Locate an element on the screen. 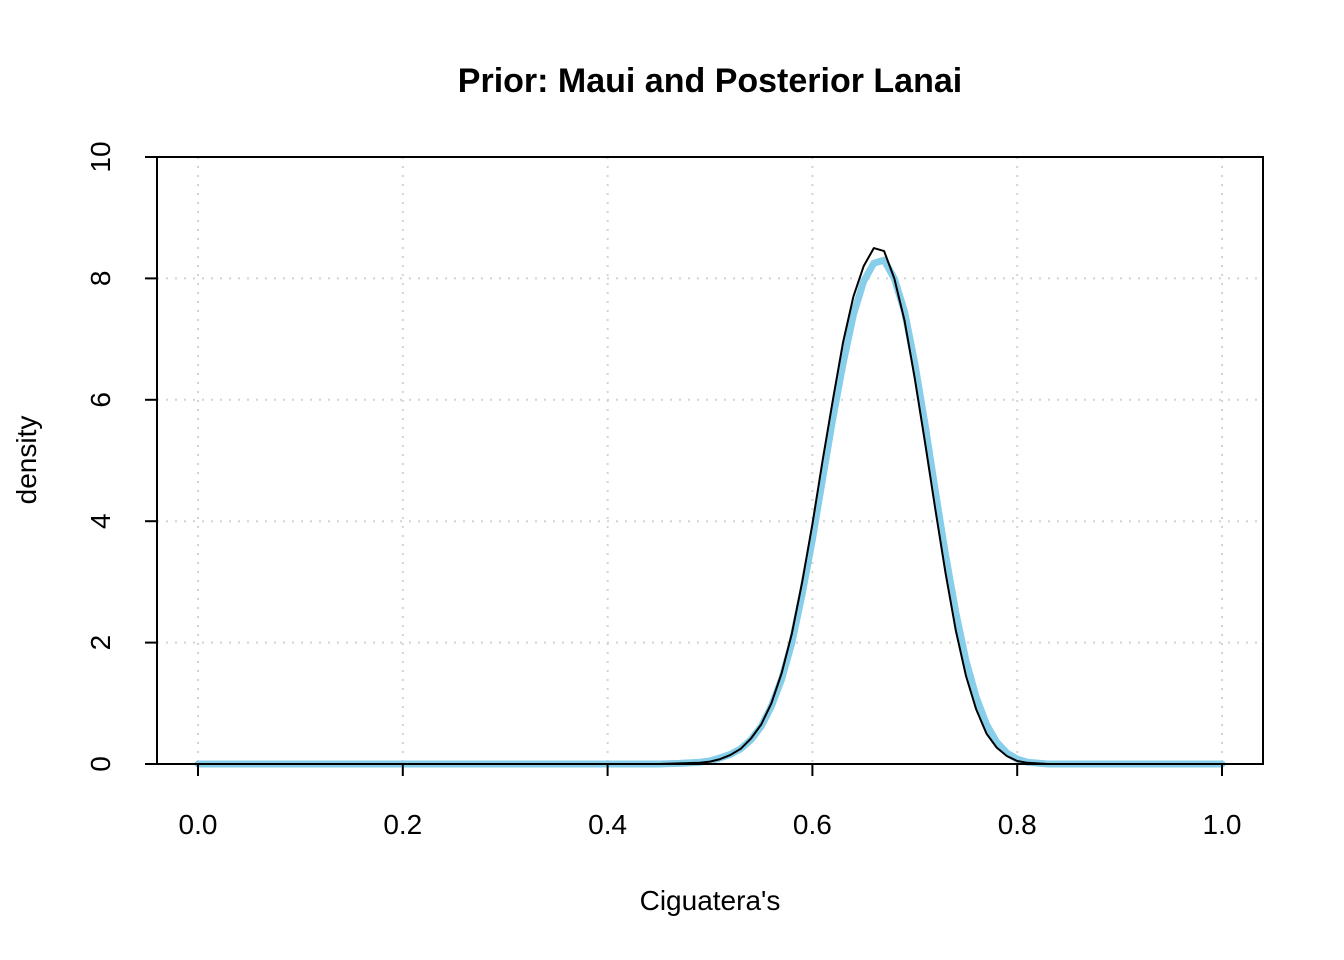  x-tick-label: 1.0 is located at coordinates (1222, 824).